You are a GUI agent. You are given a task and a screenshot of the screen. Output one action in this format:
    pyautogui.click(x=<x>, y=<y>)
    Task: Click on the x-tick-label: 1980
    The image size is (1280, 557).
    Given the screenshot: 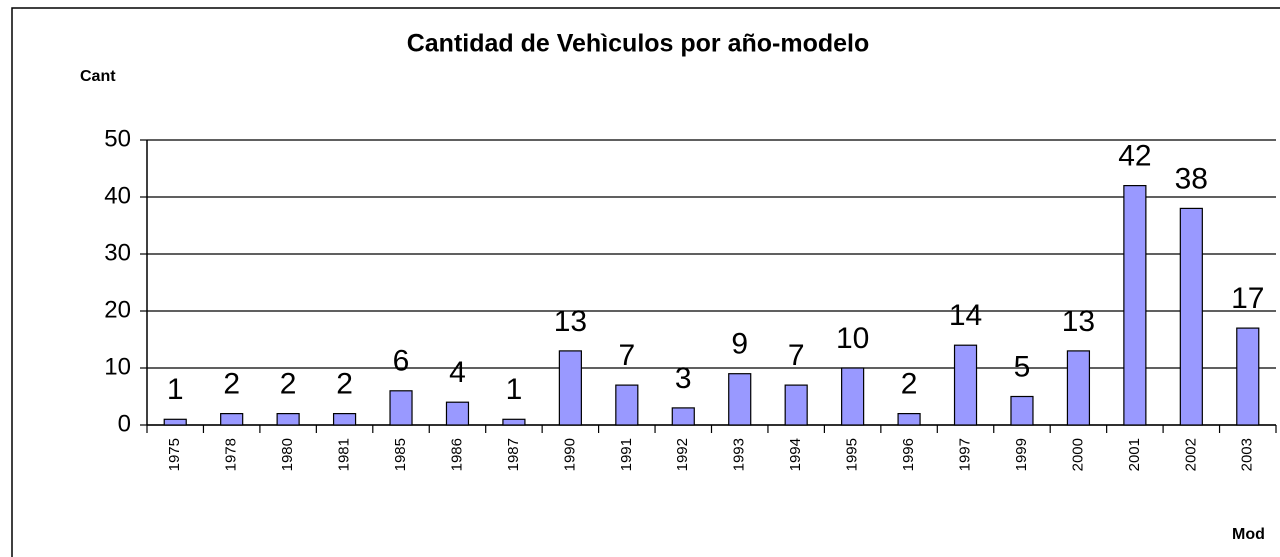 What is the action you would take?
    pyautogui.click(x=287, y=454)
    